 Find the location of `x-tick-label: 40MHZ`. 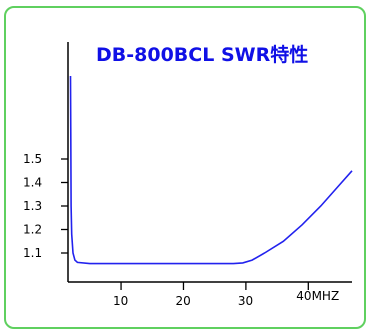

x-tick-label: 40MHZ is located at coordinates (317, 296).